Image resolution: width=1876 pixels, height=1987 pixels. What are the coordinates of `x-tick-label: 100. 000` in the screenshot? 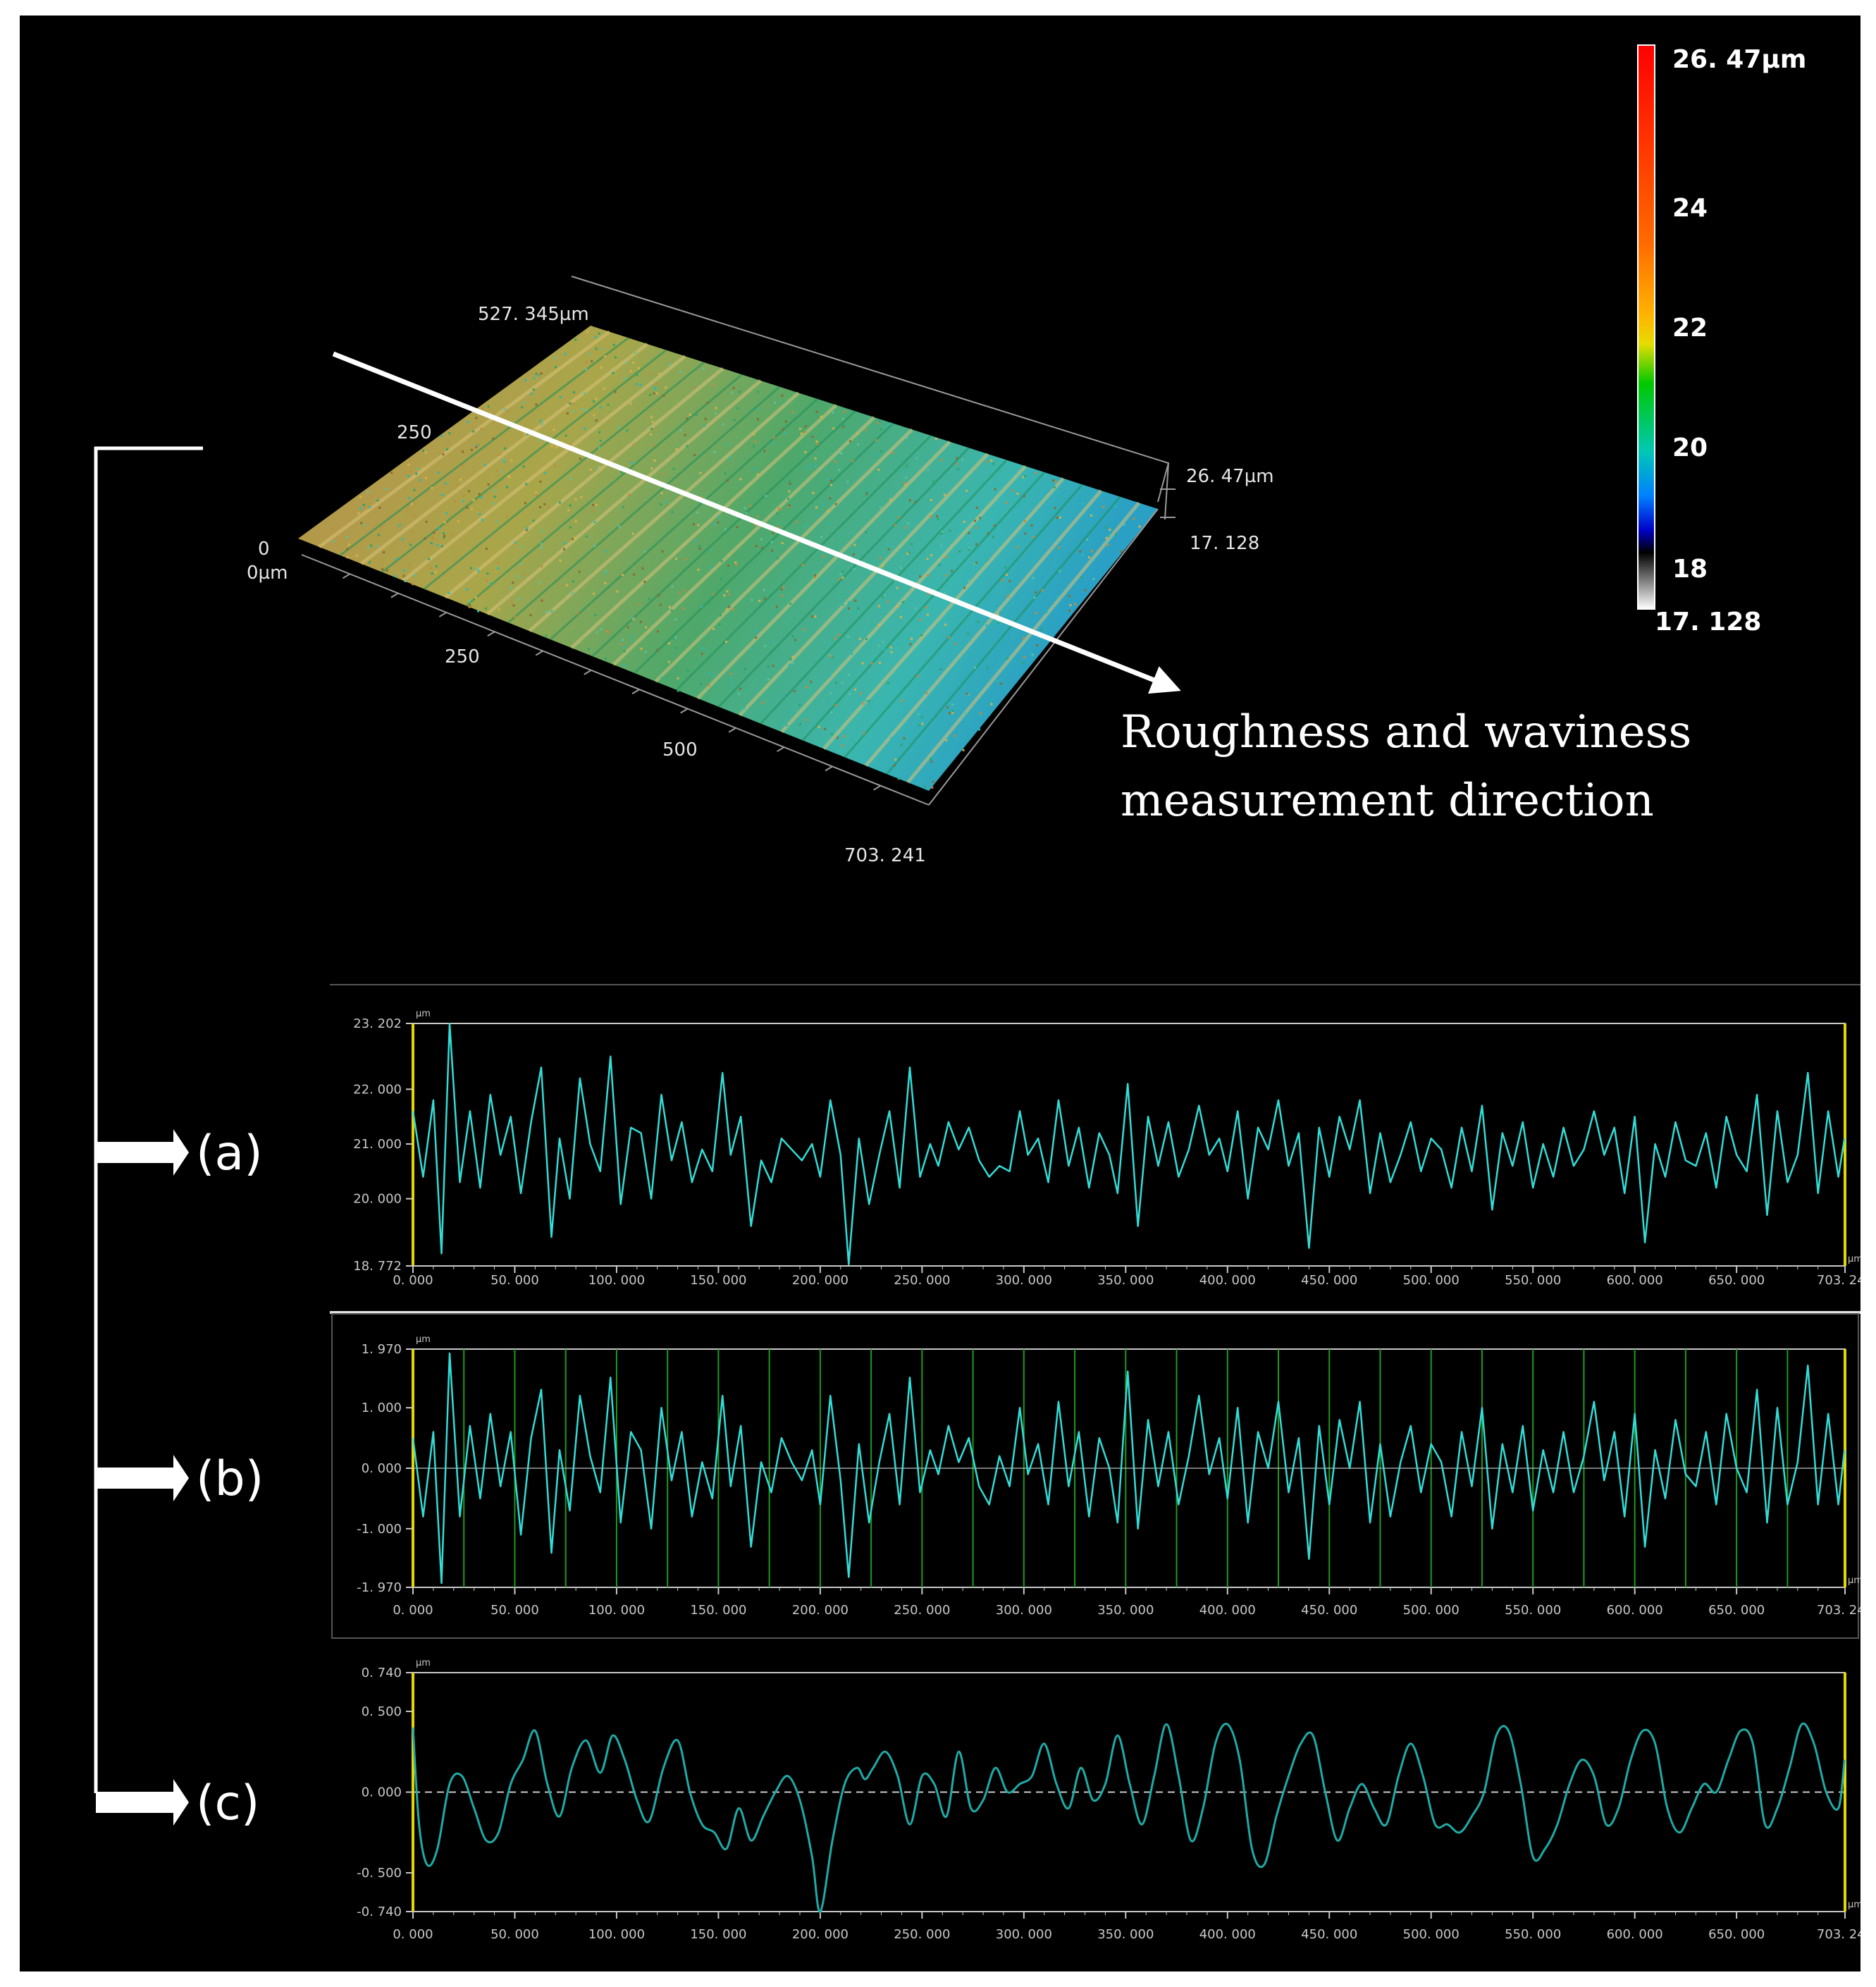 It's located at (616, 1934).